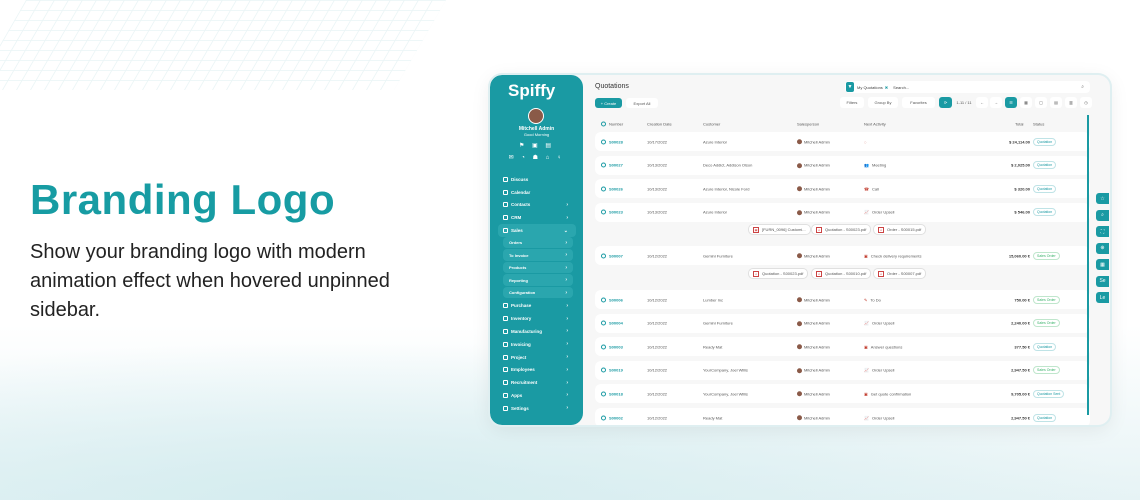 The height and width of the screenshot is (500, 1140). Describe the element at coordinates (537, 369) in the screenshot. I see `sidebar-item-employees: Employees ›` at that location.